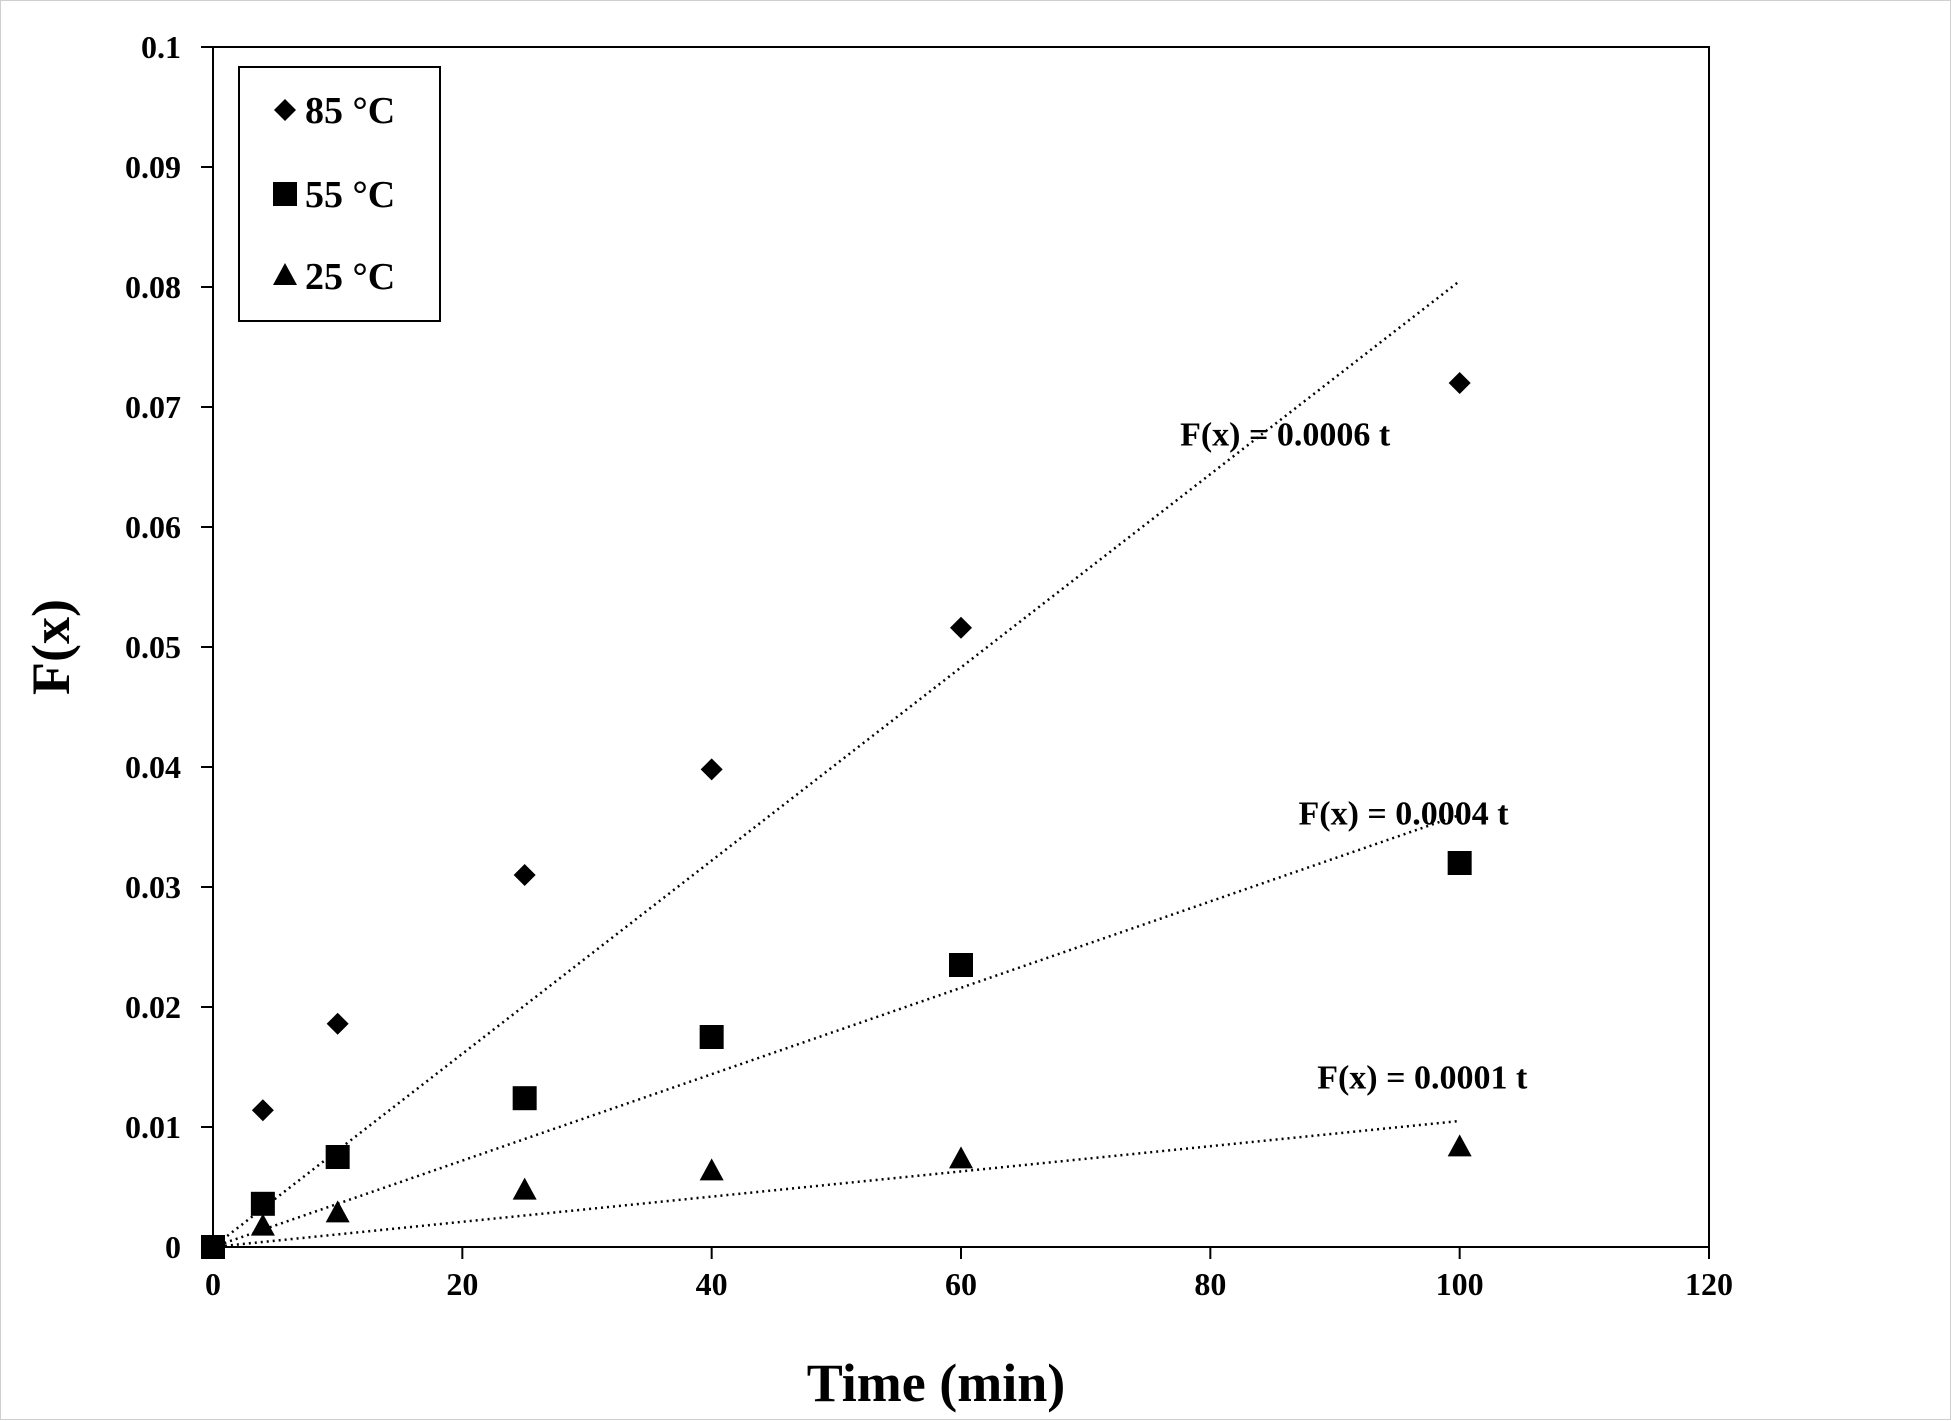  What do you see at coordinates (350, 111) in the screenshot?
I see `legend-label-85c: 85 °C` at bounding box center [350, 111].